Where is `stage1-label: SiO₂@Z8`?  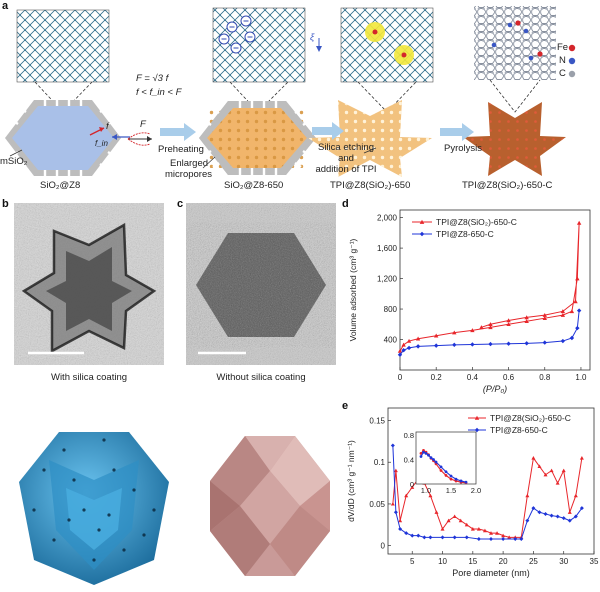
stage1-label: SiO₂@Z8 is located at coordinates (60, 185).